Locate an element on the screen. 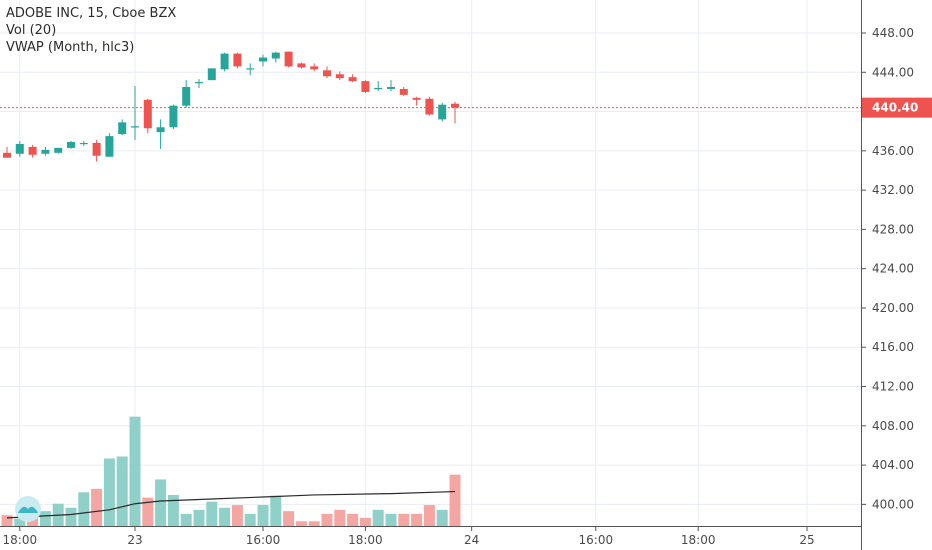 Image resolution: width=932 pixels, height=550 pixels. x-tick-label-5: 16:00 is located at coordinates (596, 540).